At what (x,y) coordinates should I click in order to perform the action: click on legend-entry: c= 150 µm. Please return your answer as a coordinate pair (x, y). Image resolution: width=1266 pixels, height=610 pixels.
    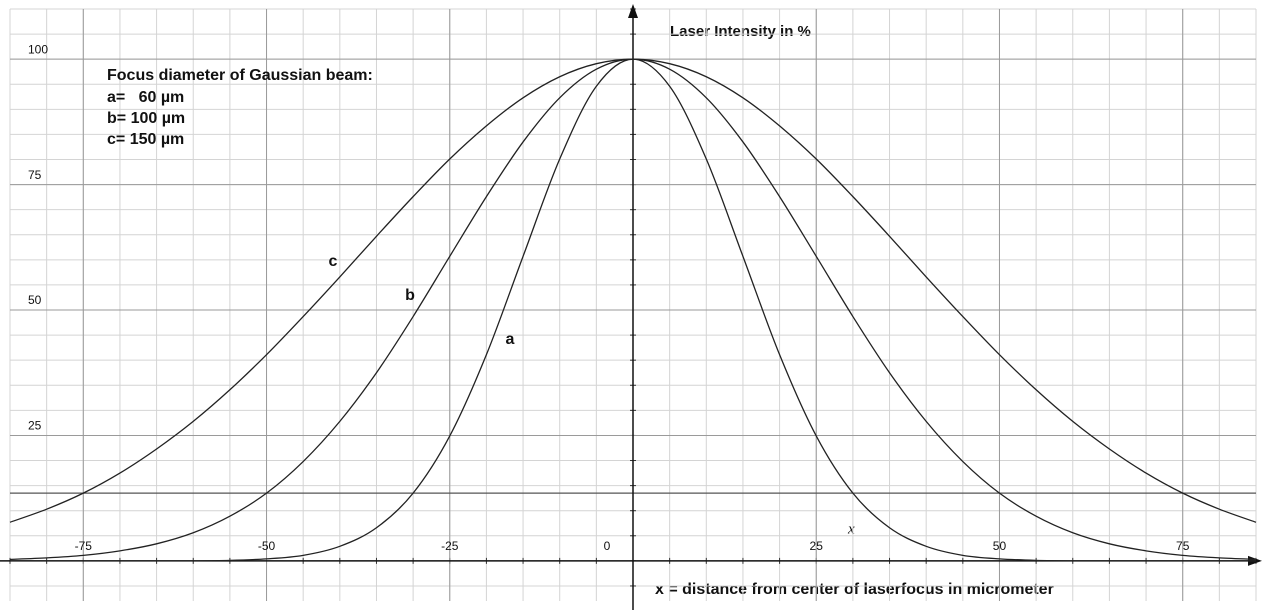
    Looking at the image, I should click on (145, 139).